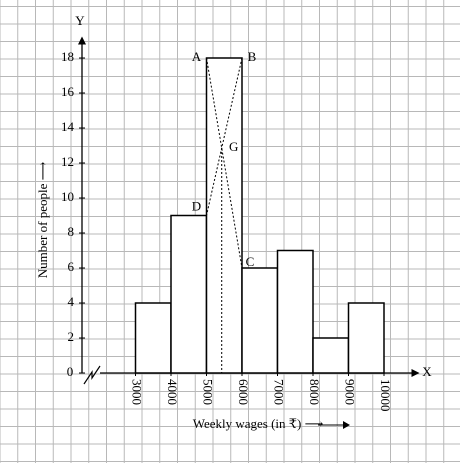  What do you see at coordinates (385, 395) in the screenshot?
I see `x-tick-label: 10000` at bounding box center [385, 395].